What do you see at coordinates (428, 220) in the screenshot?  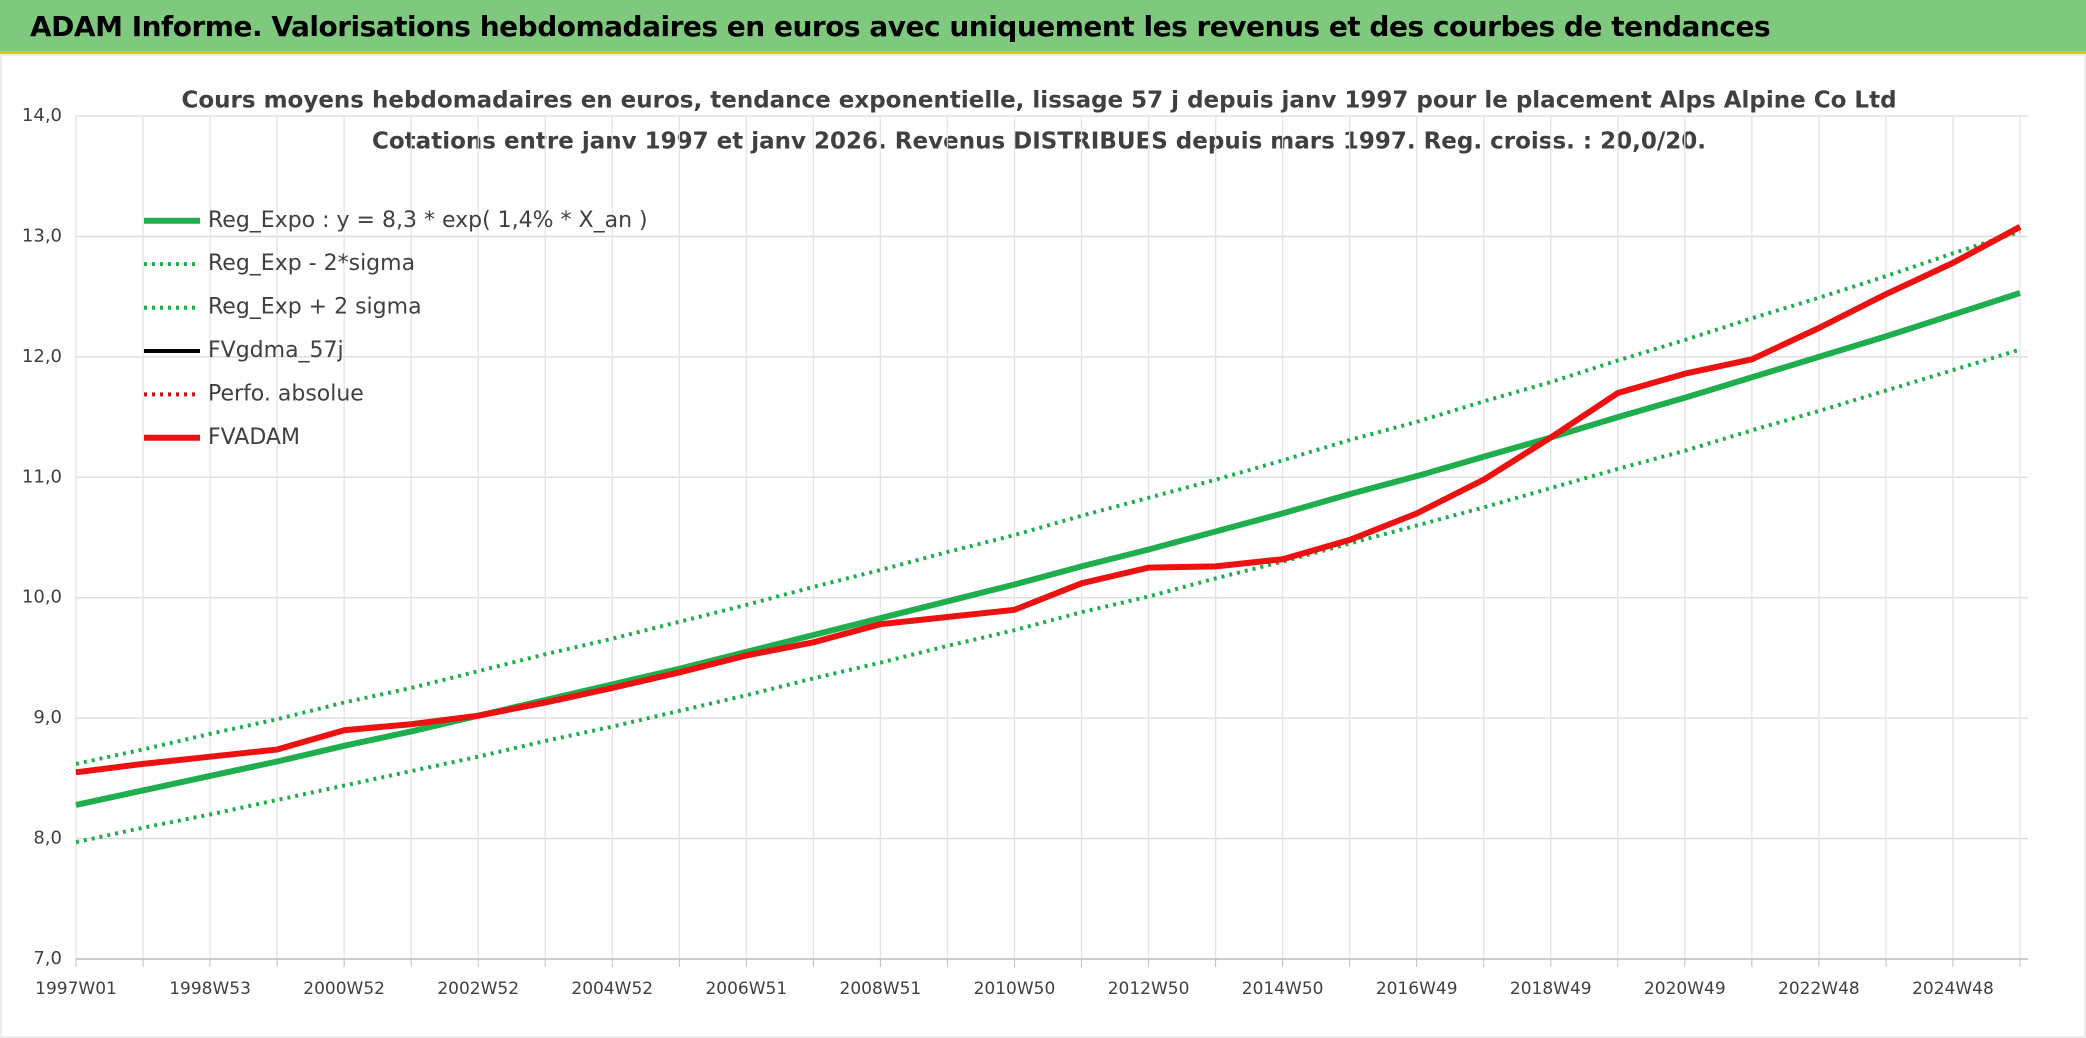 I see `legend-label: Reg_Expo : y = 8,3 * exp( 1,4% * X_an )` at bounding box center [428, 220].